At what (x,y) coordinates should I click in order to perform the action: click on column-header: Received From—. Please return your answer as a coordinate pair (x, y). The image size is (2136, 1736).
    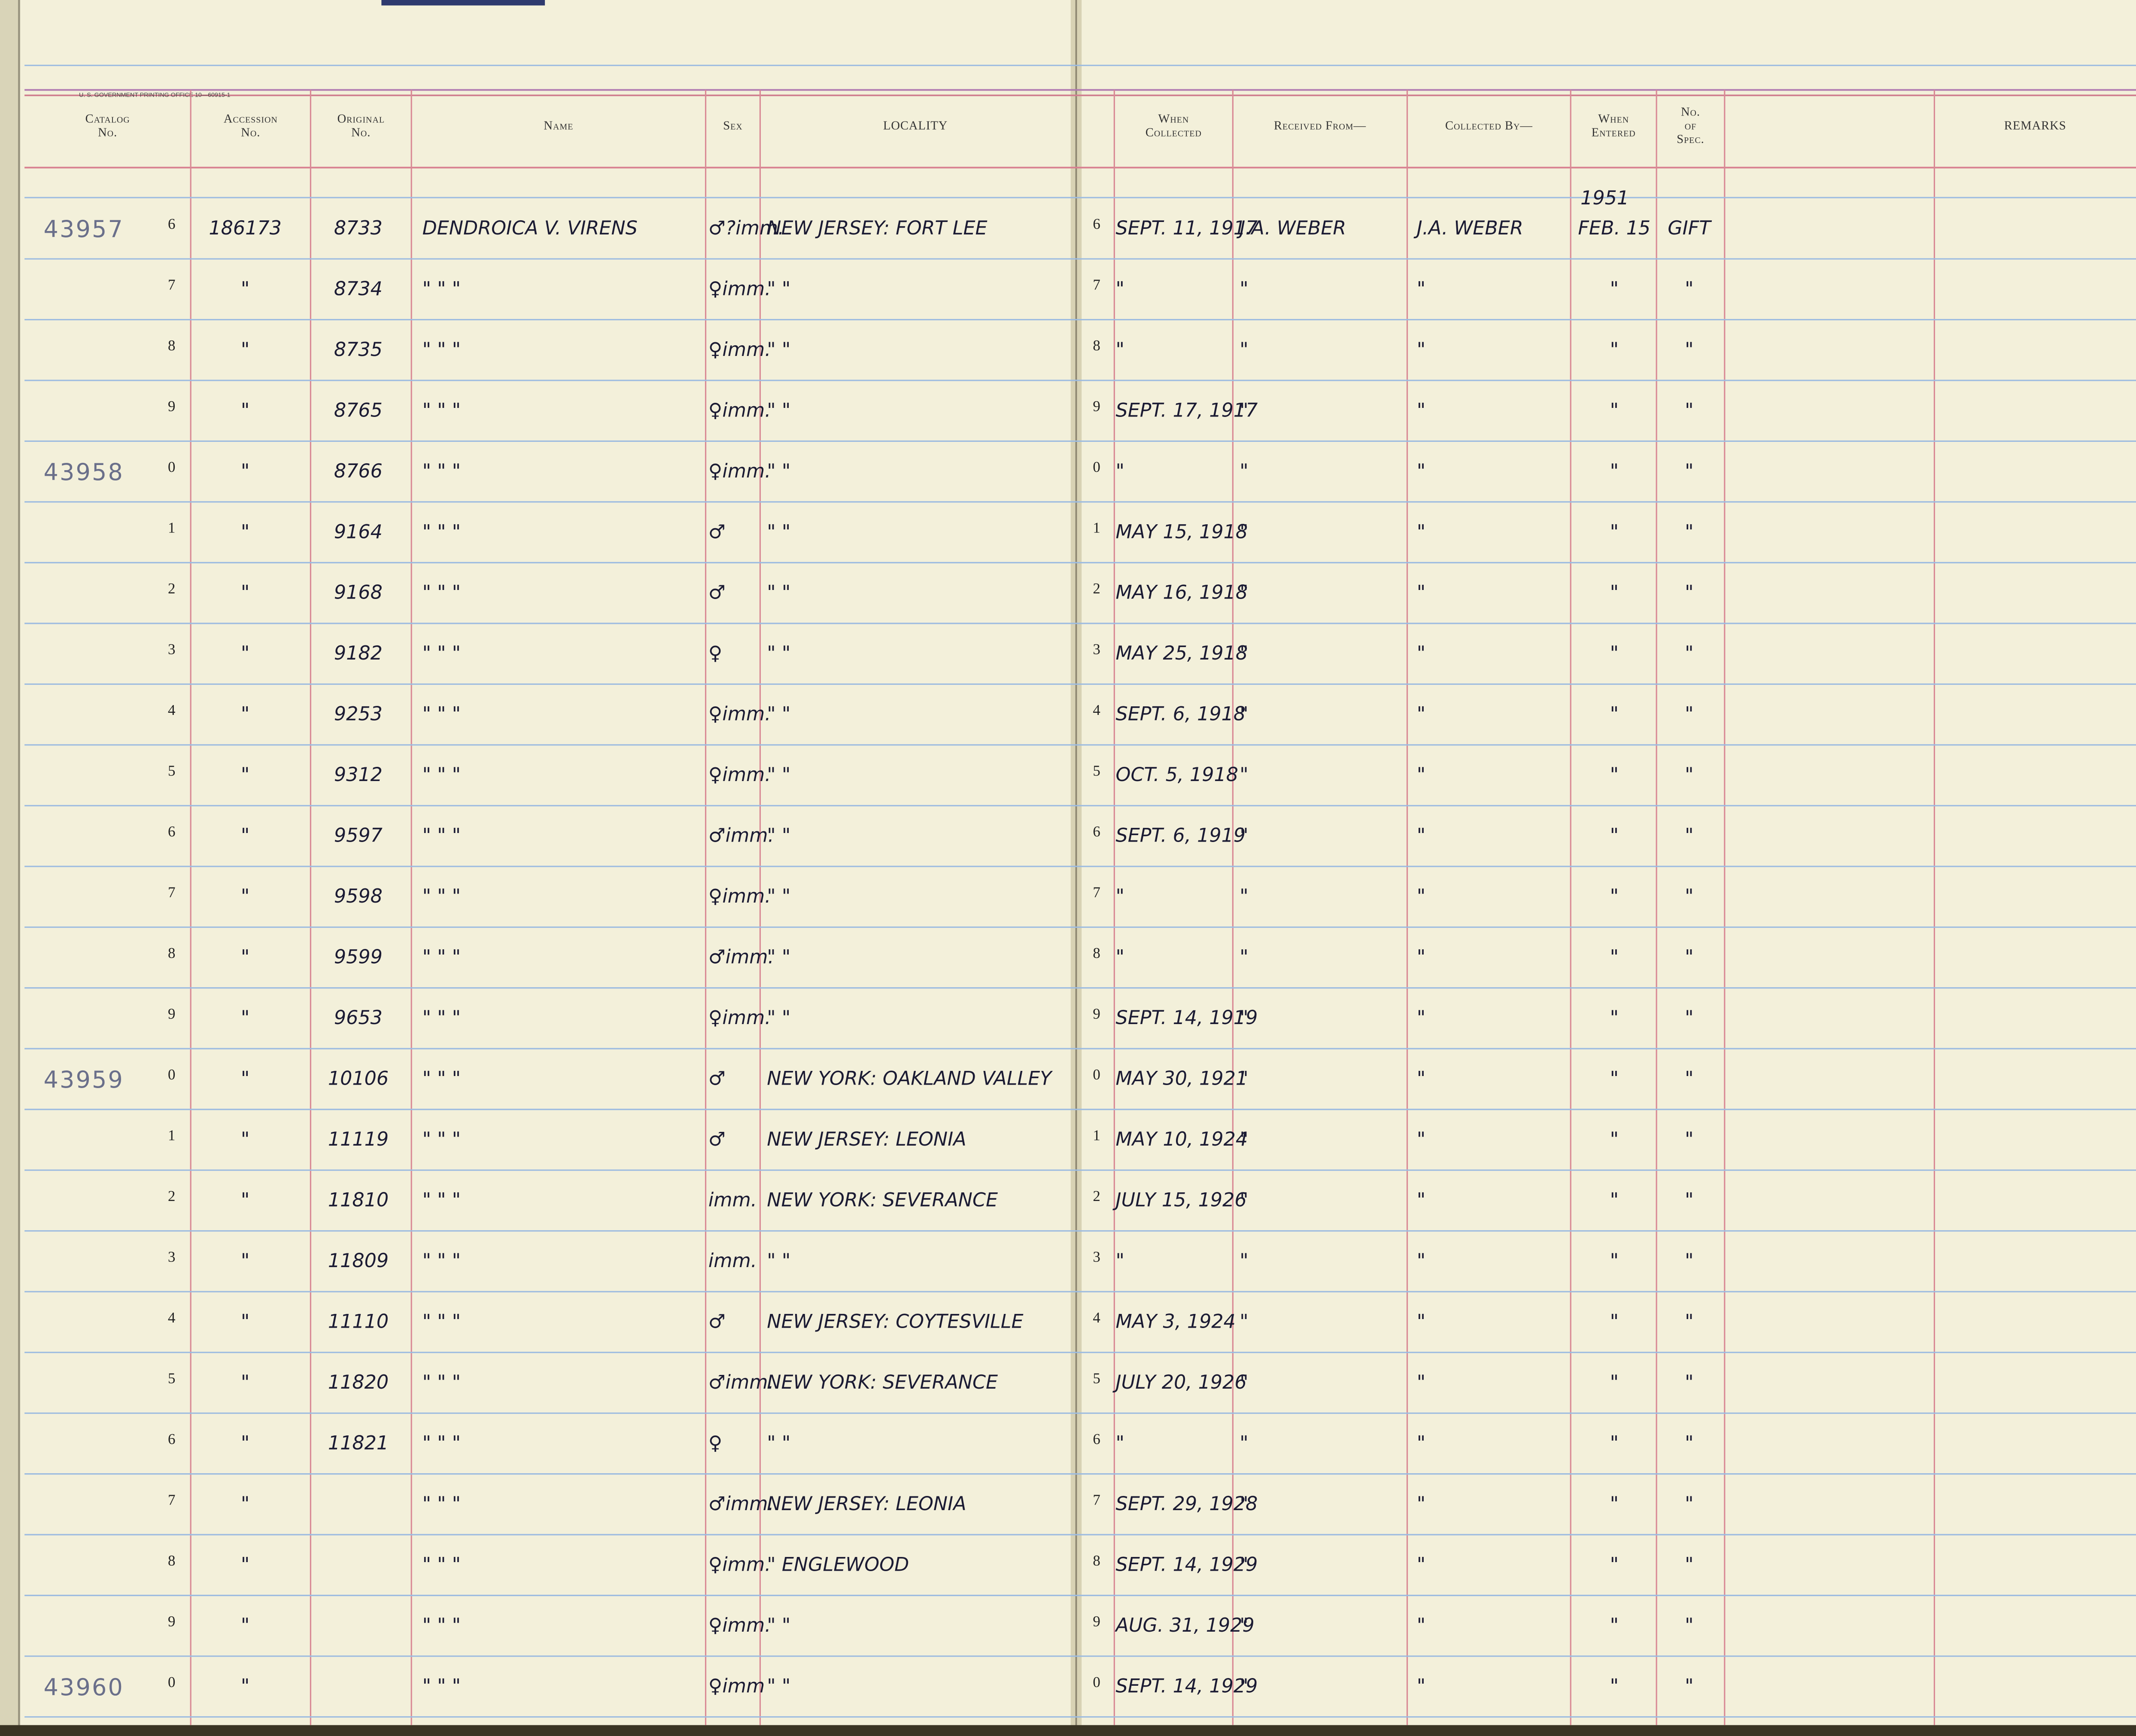
    Looking at the image, I should click on (1320, 126).